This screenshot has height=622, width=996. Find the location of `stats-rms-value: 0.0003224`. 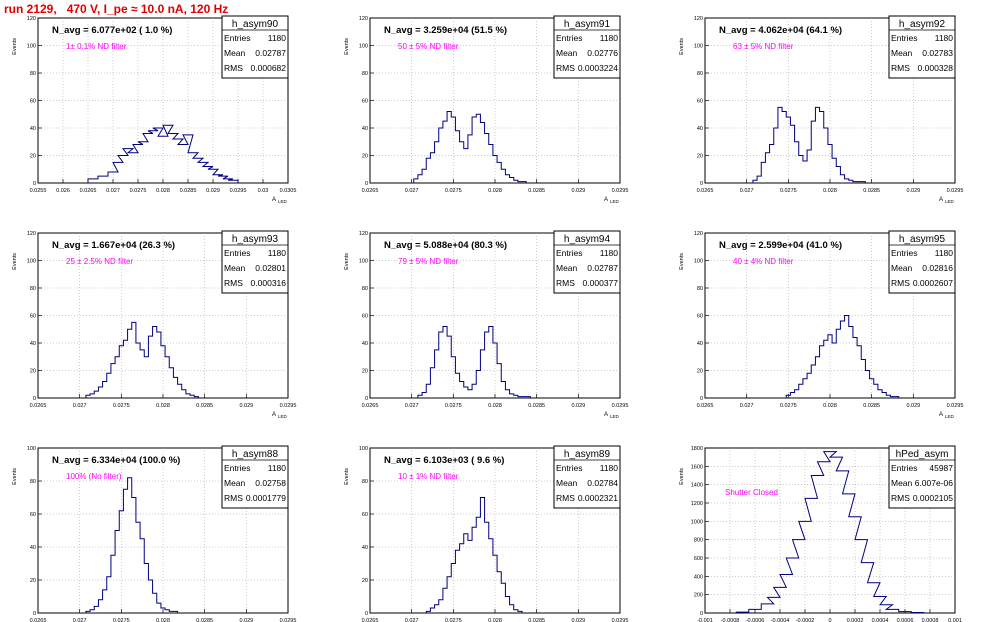

stats-rms-value: 0.0003224 is located at coordinates (598, 68).